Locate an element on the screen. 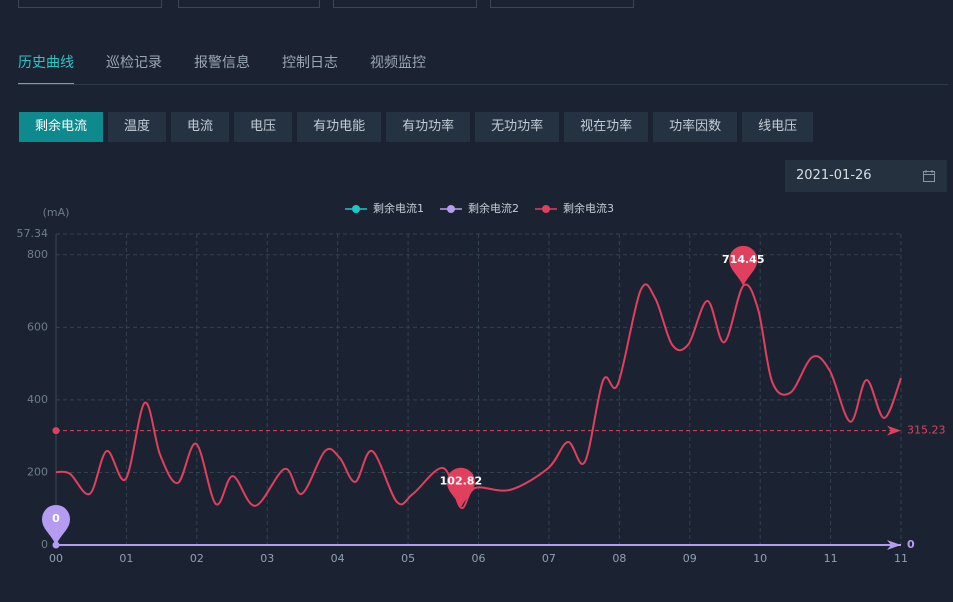 The image size is (953, 602). x-tick-label: 05 is located at coordinates (408, 558).